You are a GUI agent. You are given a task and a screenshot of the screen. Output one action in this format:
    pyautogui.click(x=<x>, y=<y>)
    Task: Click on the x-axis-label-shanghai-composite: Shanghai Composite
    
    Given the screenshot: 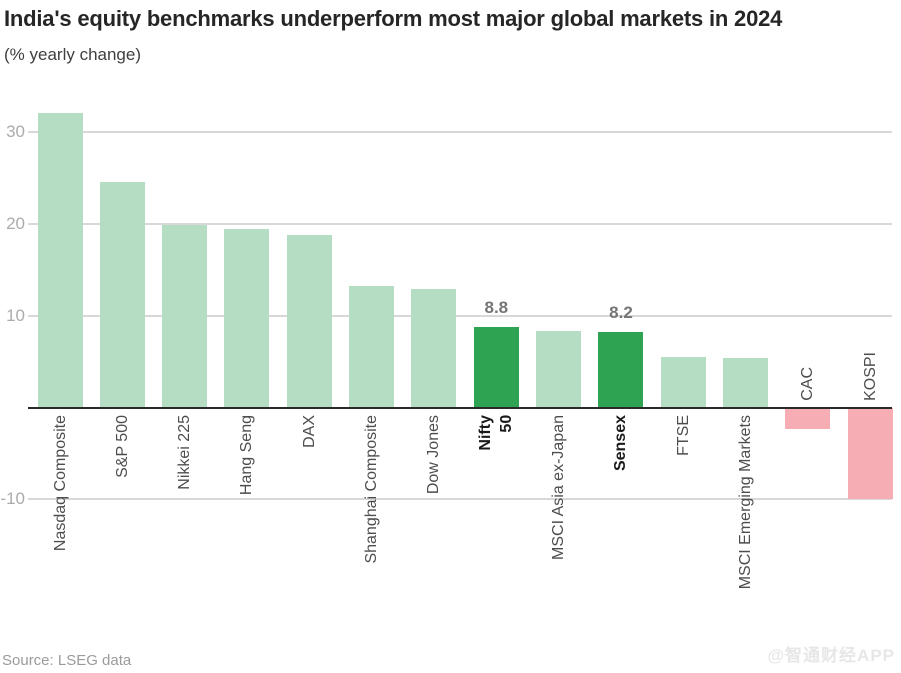 What is the action you would take?
    pyautogui.click(x=372, y=489)
    